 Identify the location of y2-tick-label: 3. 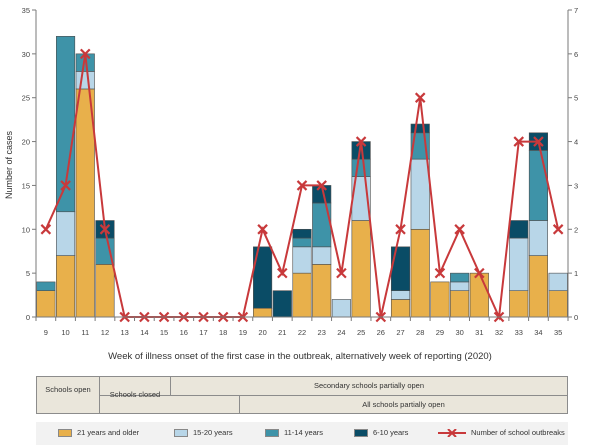
(576, 185).